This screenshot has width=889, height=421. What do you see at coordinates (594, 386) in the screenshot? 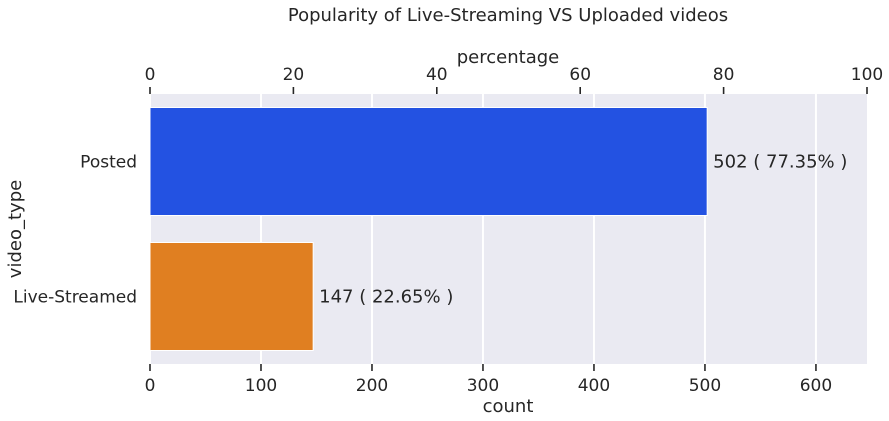
I see `x-tick-label: 400` at bounding box center [594, 386].